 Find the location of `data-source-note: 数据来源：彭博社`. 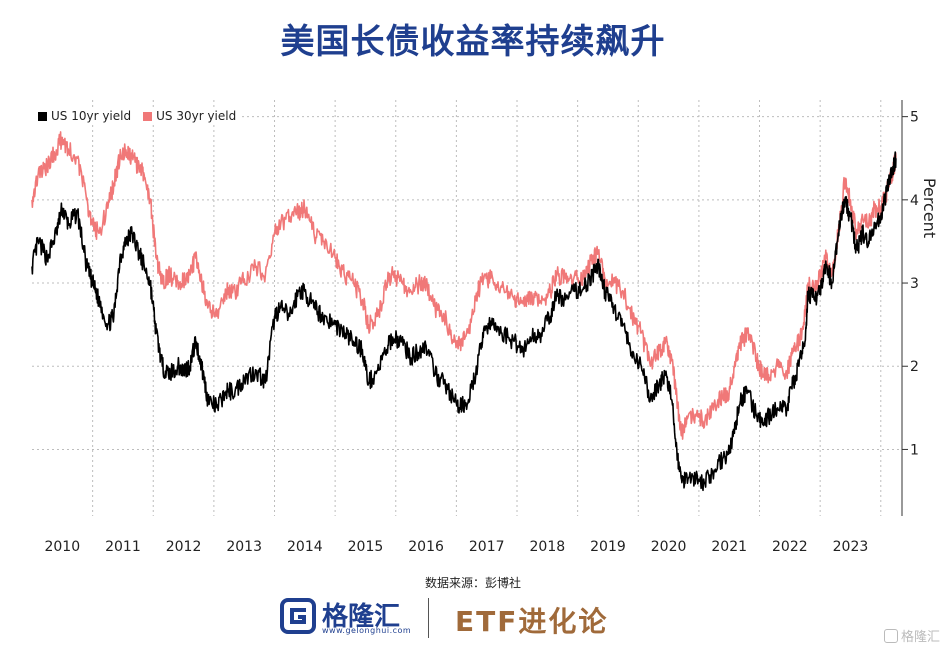

data-source-note: 数据来源：彭博社 is located at coordinates (472, 583).